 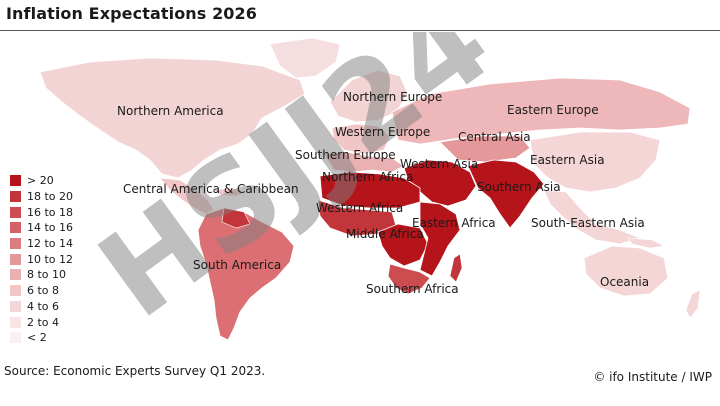 I want to click on label-south-america: South America, so click(x=237, y=265).